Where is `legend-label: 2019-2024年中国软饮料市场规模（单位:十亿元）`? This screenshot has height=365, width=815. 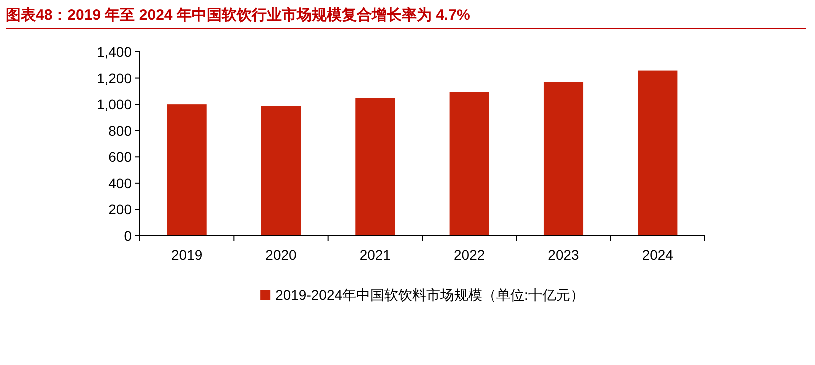 legend-label: 2019-2024年中国软饮料市场规模（单位:十亿元） is located at coordinates (430, 295).